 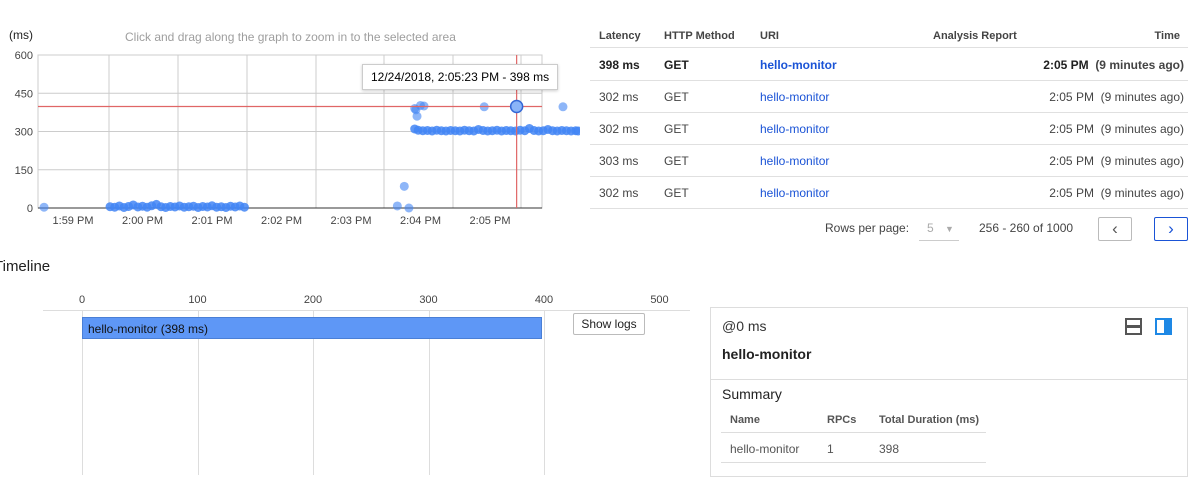 I want to click on timeline-title: Timeline, so click(x=25, y=266).